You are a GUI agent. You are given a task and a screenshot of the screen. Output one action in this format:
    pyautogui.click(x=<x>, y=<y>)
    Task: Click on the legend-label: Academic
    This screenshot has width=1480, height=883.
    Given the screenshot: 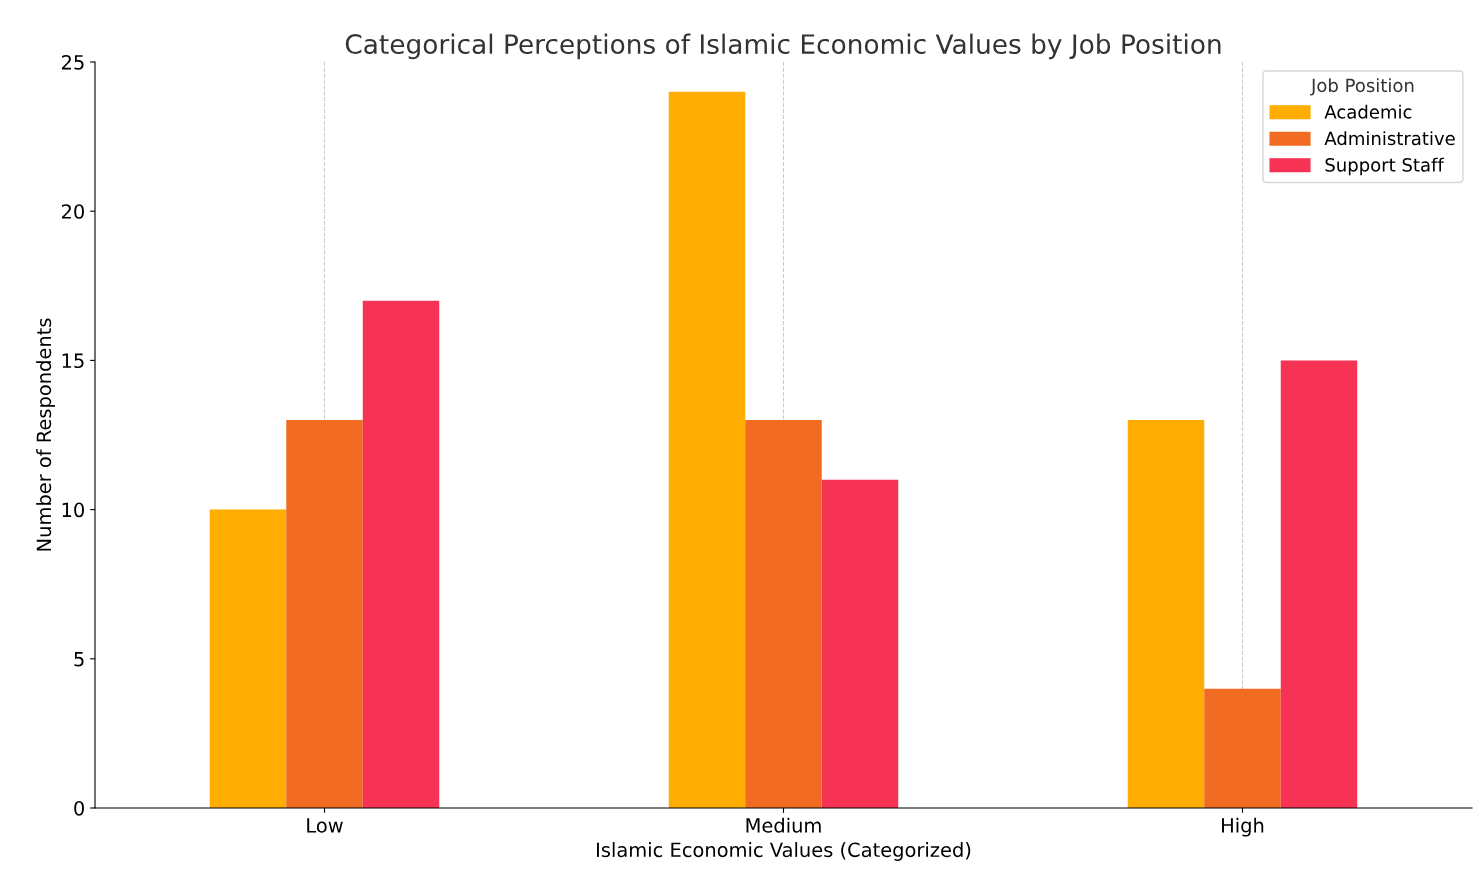 What is the action you would take?
    pyautogui.click(x=1368, y=111)
    